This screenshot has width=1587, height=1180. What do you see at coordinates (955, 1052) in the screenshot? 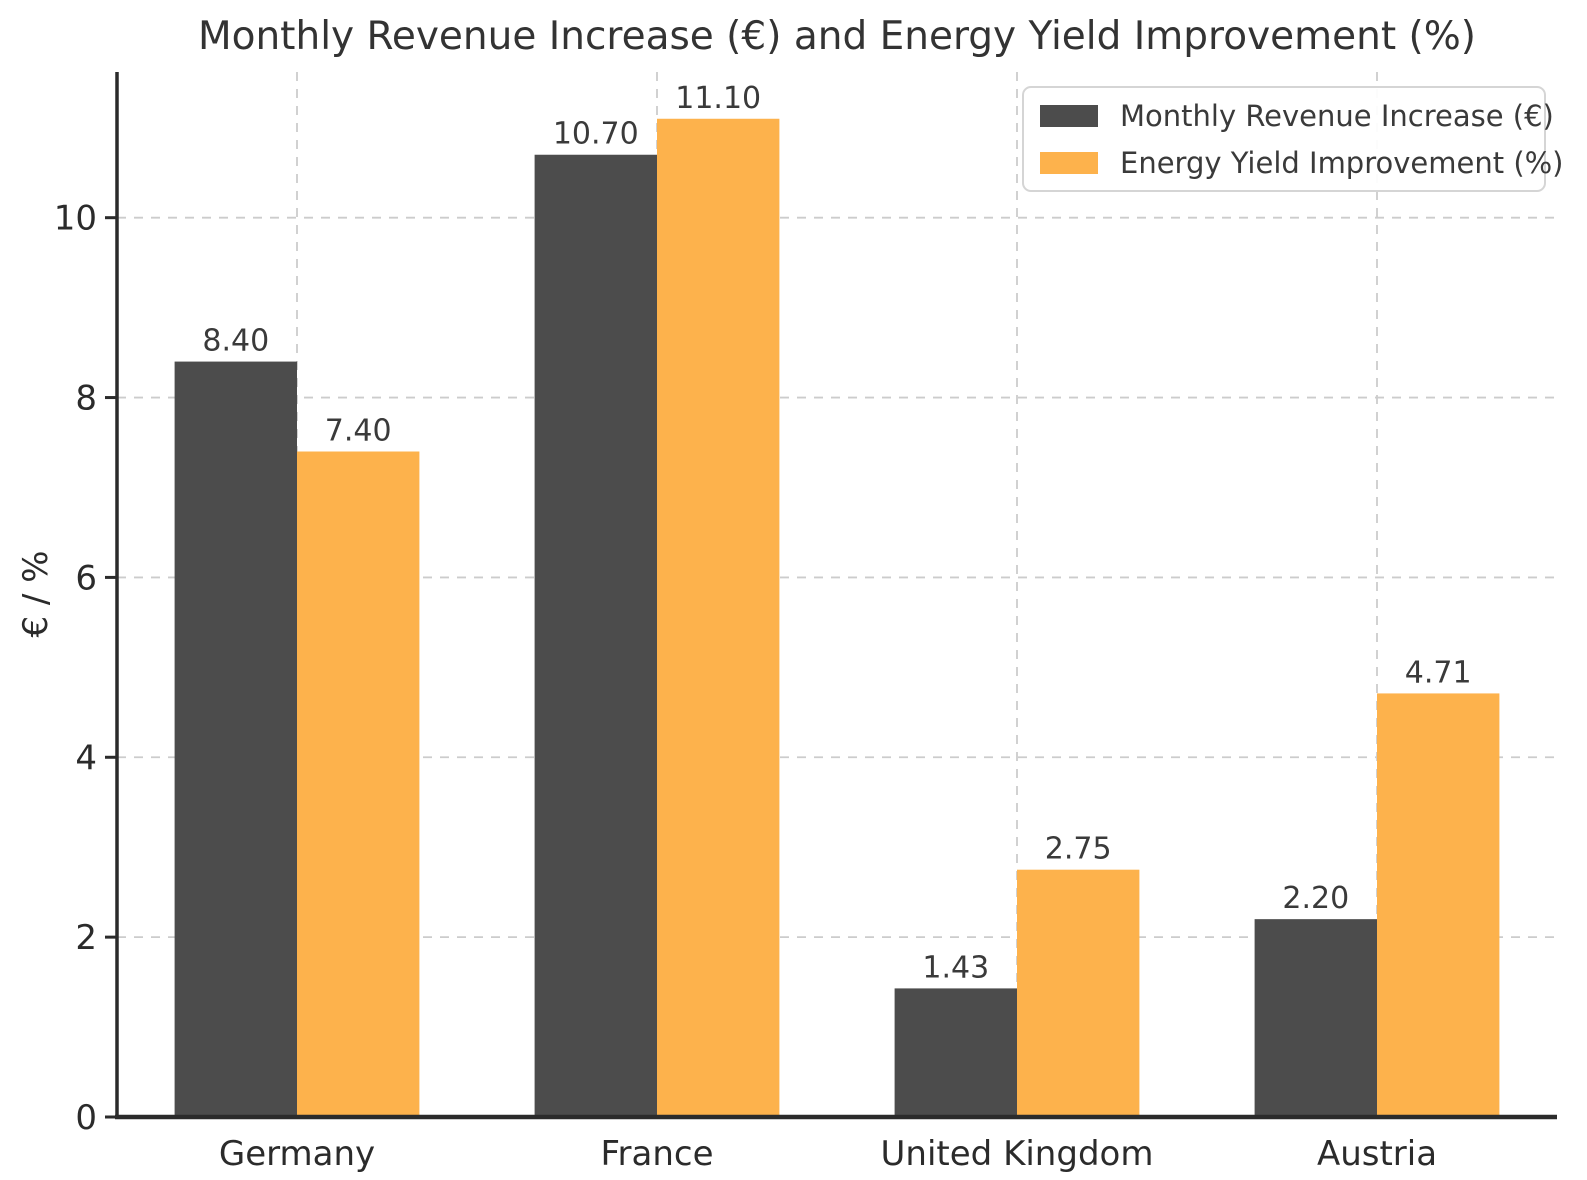
I see `bar-revenue-united-kingdom` at bounding box center [955, 1052].